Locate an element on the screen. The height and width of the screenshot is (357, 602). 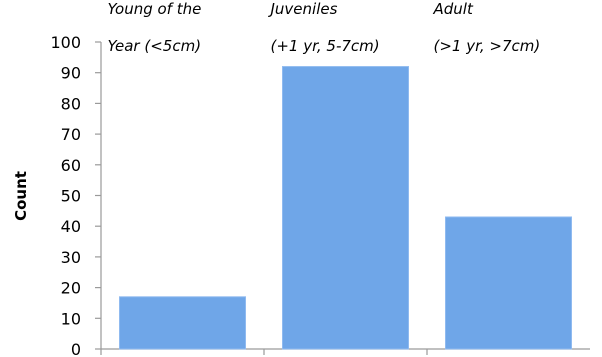
y-tick-label: 50 is located at coordinates (71, 196).